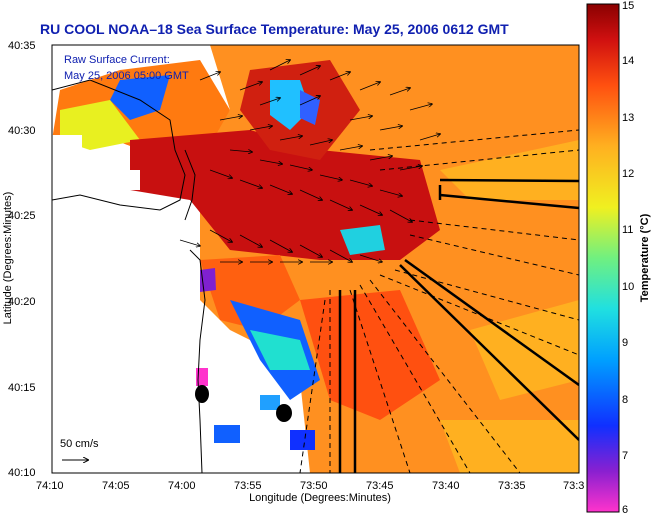 The image size is (651, 519). I want to click on legend-line-2: May 25, 2006 05:00 GMT, so click(126, 76).